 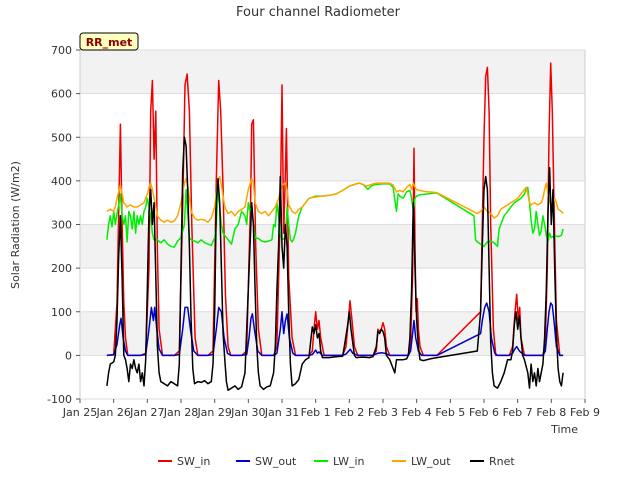 What do you see at coordinates (502, 461) in the screenshot?
I see `legend-label: Rnet` at bounding box center [502, 461].